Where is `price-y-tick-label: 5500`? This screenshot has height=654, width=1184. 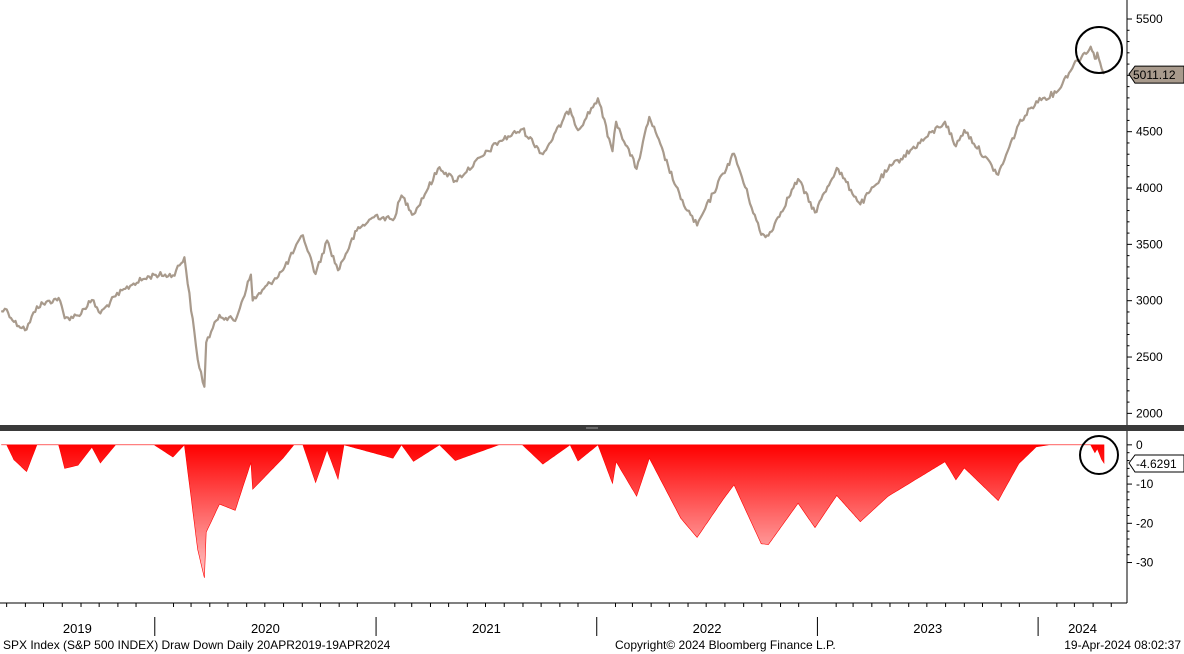
price-y-tick-label: 5500 is located at coordinates (1149, 19).